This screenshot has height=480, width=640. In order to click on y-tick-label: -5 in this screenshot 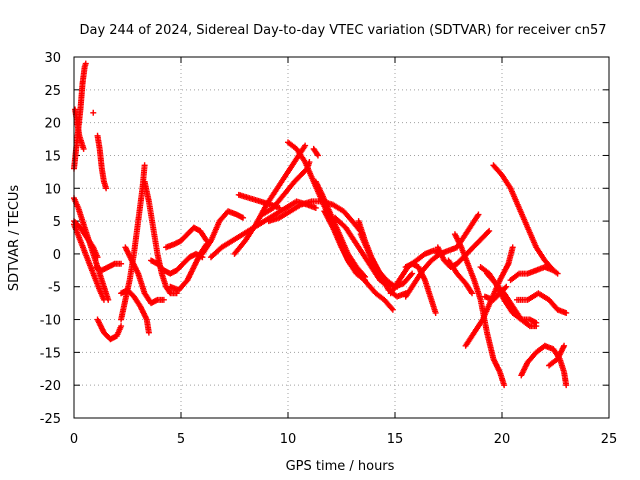, I will do `click(54, 288)`.